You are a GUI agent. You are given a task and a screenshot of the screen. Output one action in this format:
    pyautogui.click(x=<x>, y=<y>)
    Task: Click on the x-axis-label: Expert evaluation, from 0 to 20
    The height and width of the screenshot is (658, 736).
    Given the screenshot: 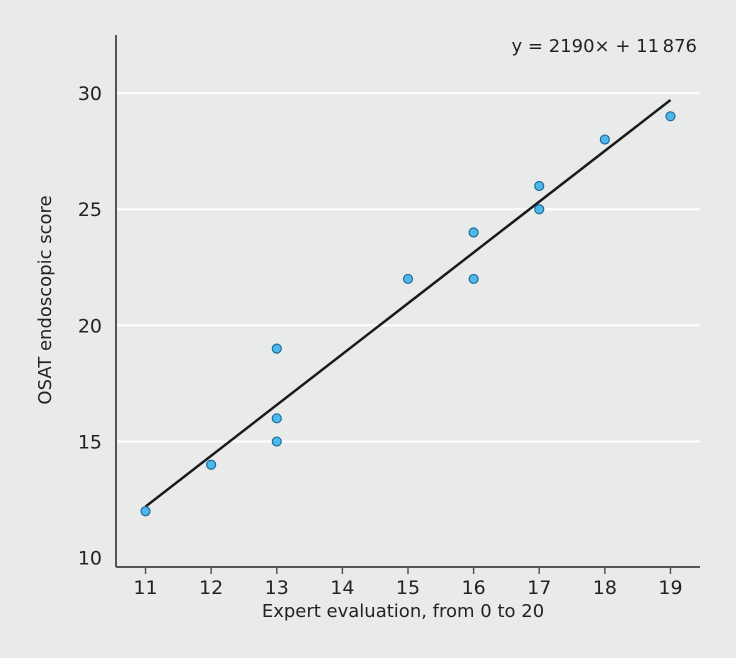 What is the action you would take?
    pyautogui.click(x=403, y=611)
    